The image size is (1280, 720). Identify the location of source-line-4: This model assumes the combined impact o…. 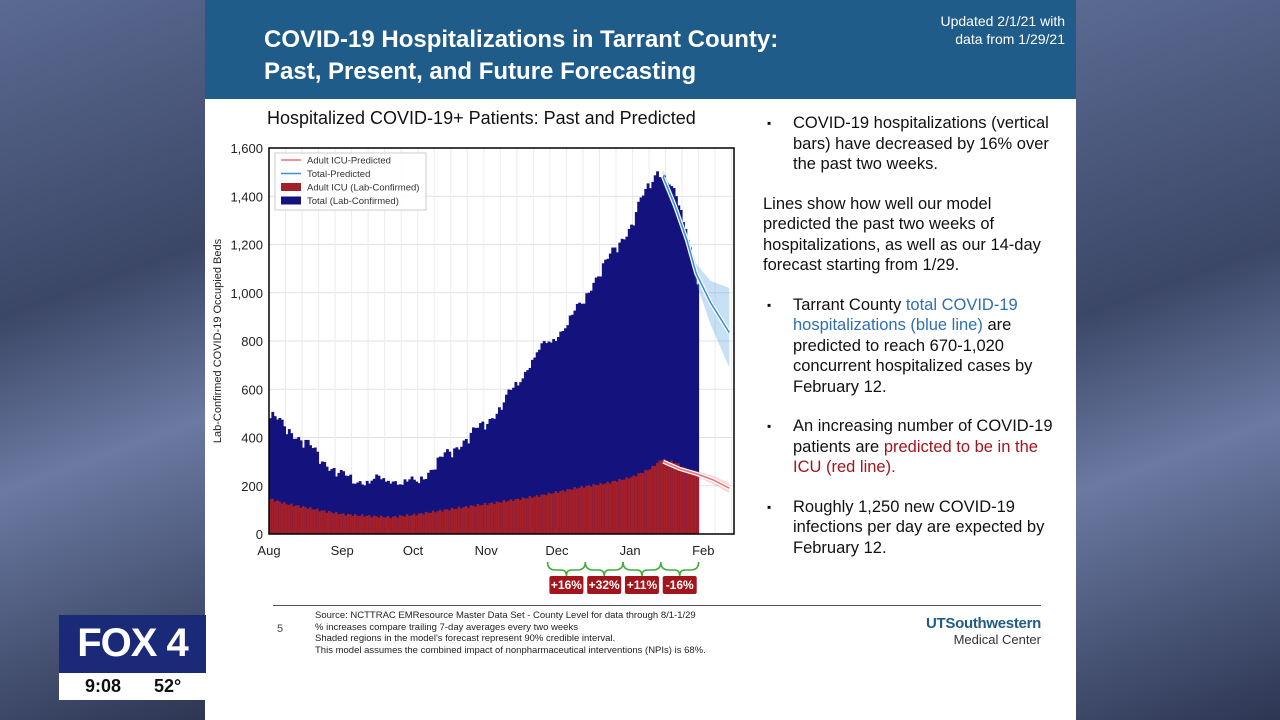
(510, 650).